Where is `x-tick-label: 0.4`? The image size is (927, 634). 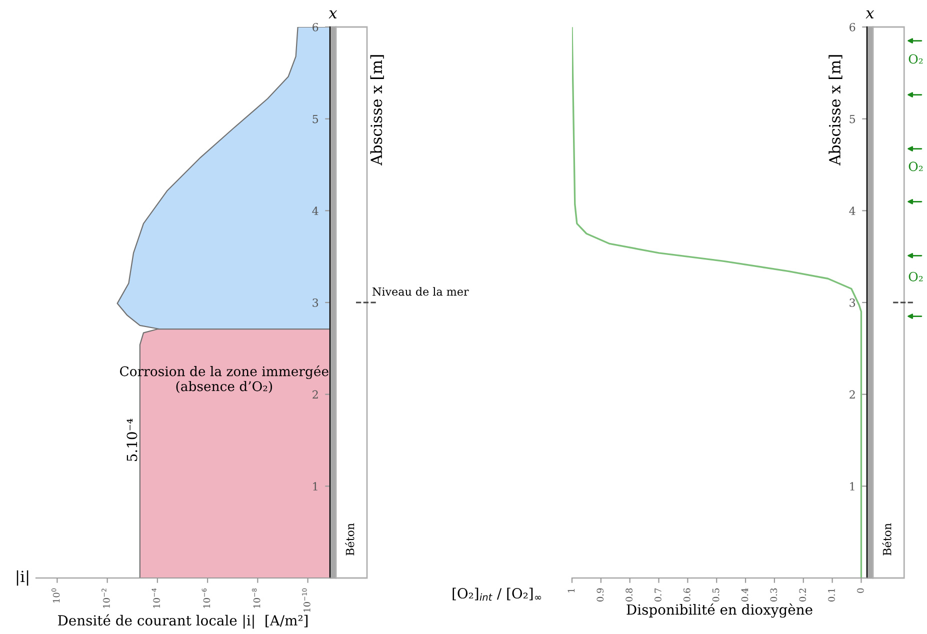
x-tick-label: 0.4 is located at coordinates (744, 595).